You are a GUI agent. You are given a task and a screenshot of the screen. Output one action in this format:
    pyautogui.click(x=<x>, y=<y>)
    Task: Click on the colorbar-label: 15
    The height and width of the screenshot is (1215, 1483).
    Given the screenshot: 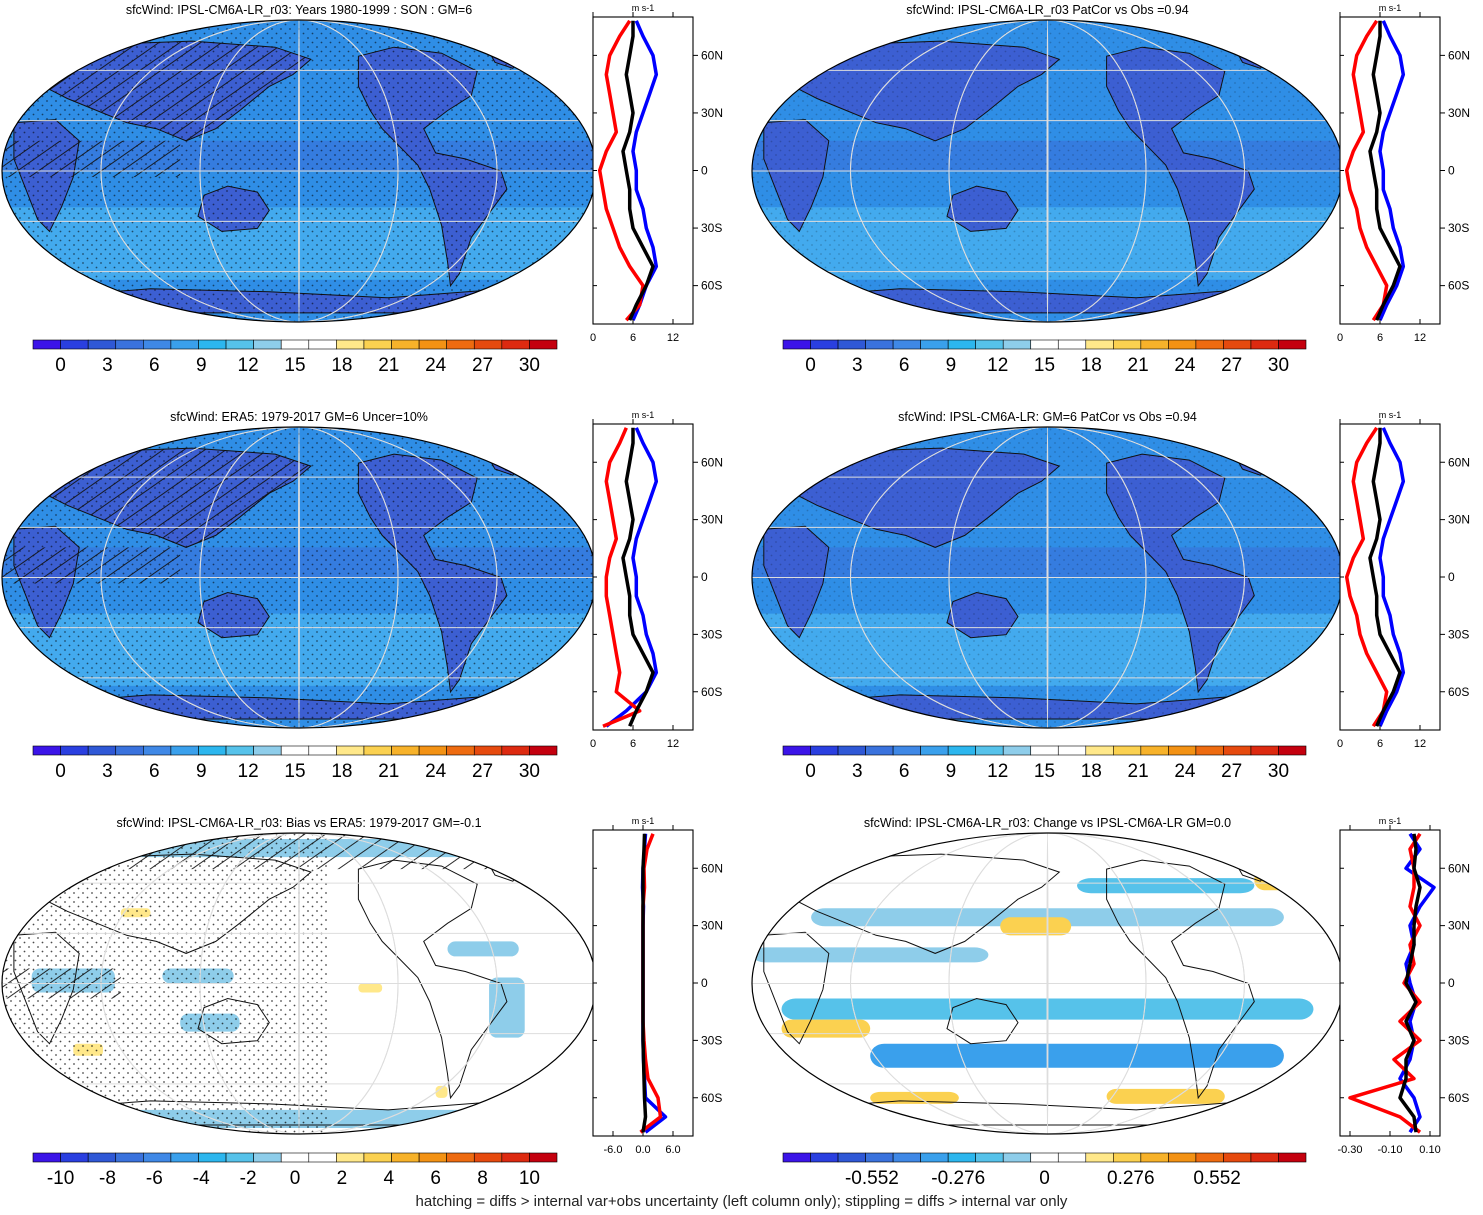 What is the action you would take?
    pyautogui.click(x=1044, y=771)
    